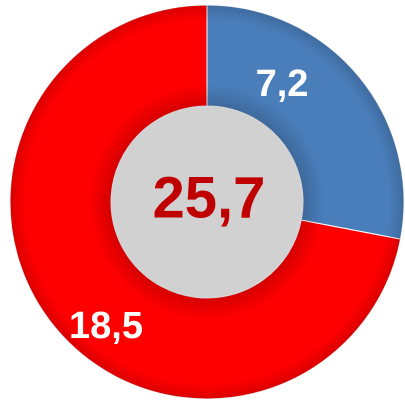  What do you see at coordinates (106, 326) in the screenshot?
I see `value-label: 18,5` at bounding box center [106, 326].